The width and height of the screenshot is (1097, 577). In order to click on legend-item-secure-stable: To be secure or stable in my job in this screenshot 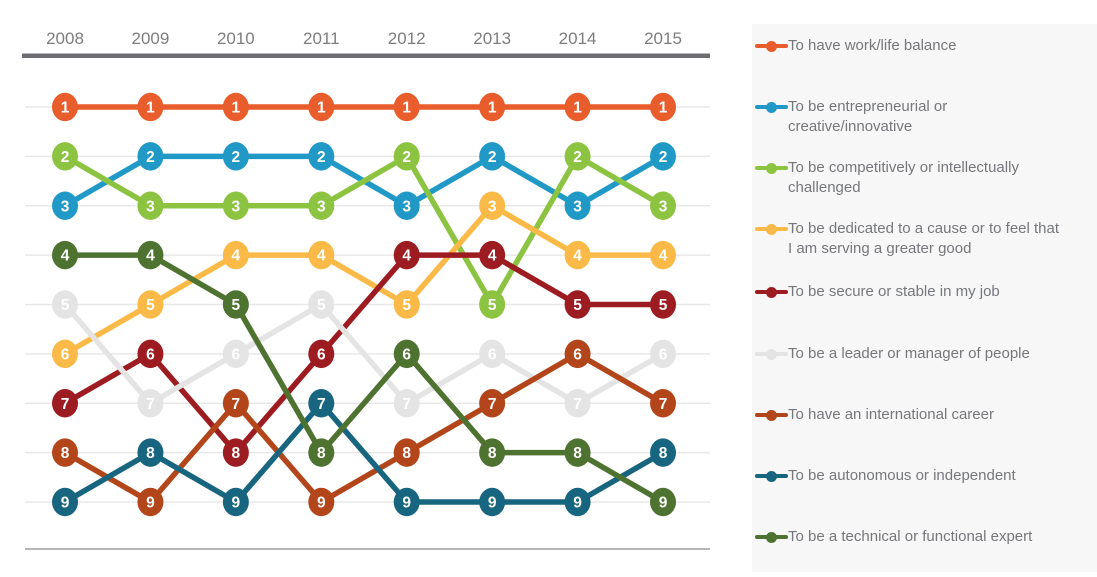, I will do `click(926, 292)`.